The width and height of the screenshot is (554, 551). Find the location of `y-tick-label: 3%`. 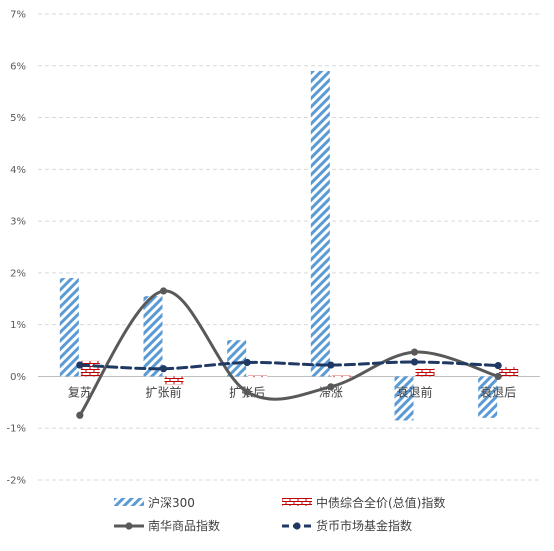

y-tick-label: 3% is located at coordinates (18, 222).